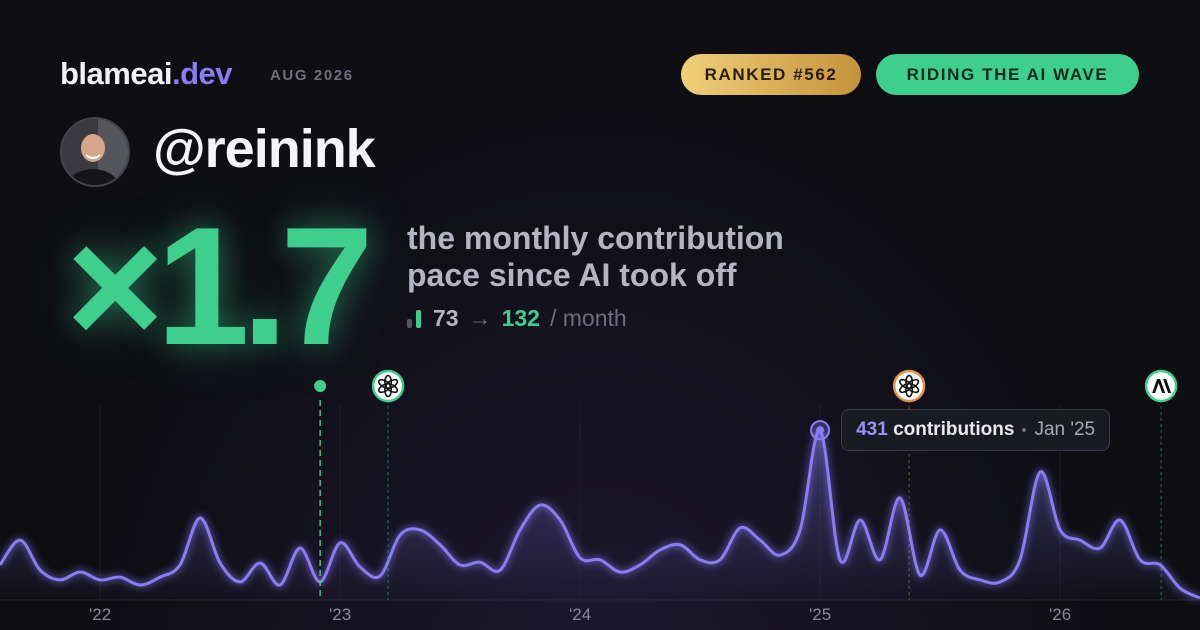 This screenshot has width=1200, height=630. I want to click on highlight-dot, so click(820, 430).